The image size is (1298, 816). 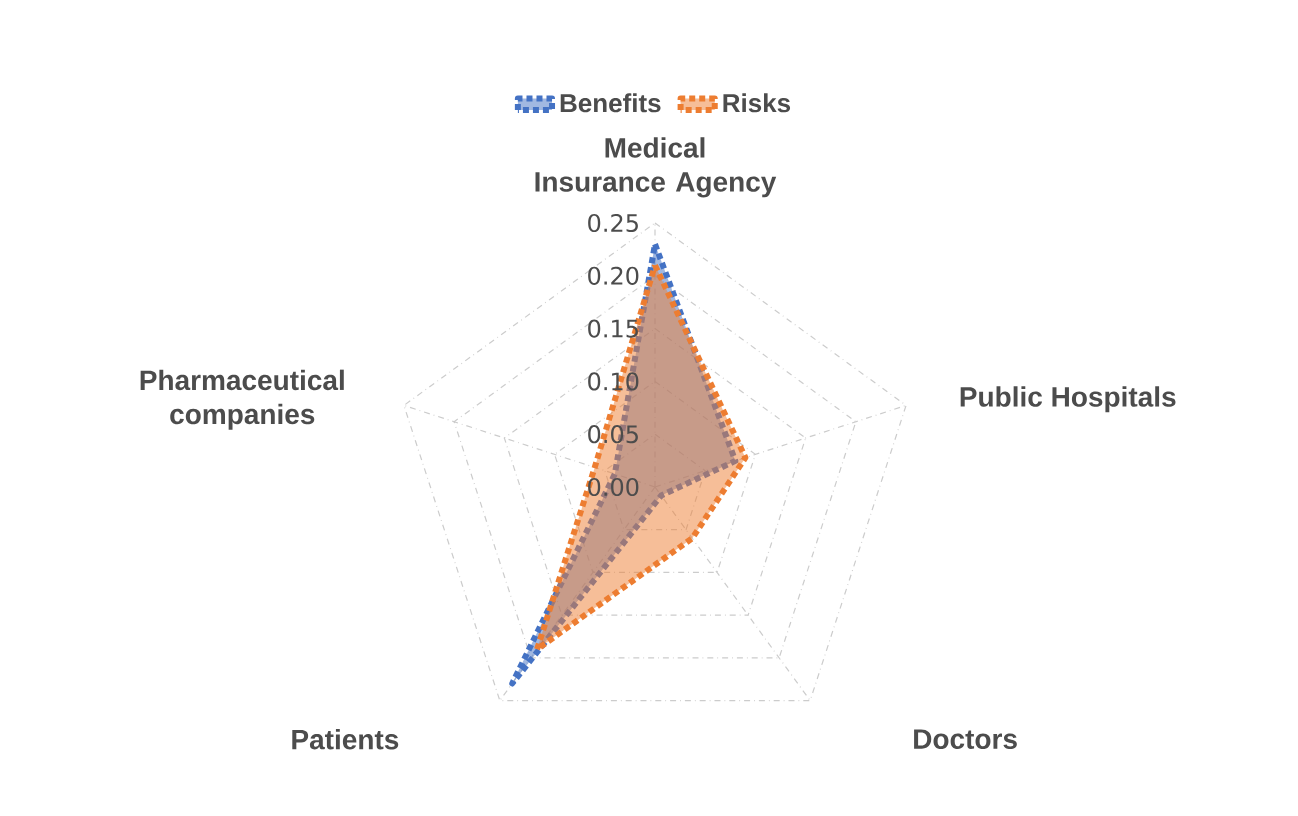 I want to click on spoke-label: Medical Insurance Agency, so click(x=656, y=167).